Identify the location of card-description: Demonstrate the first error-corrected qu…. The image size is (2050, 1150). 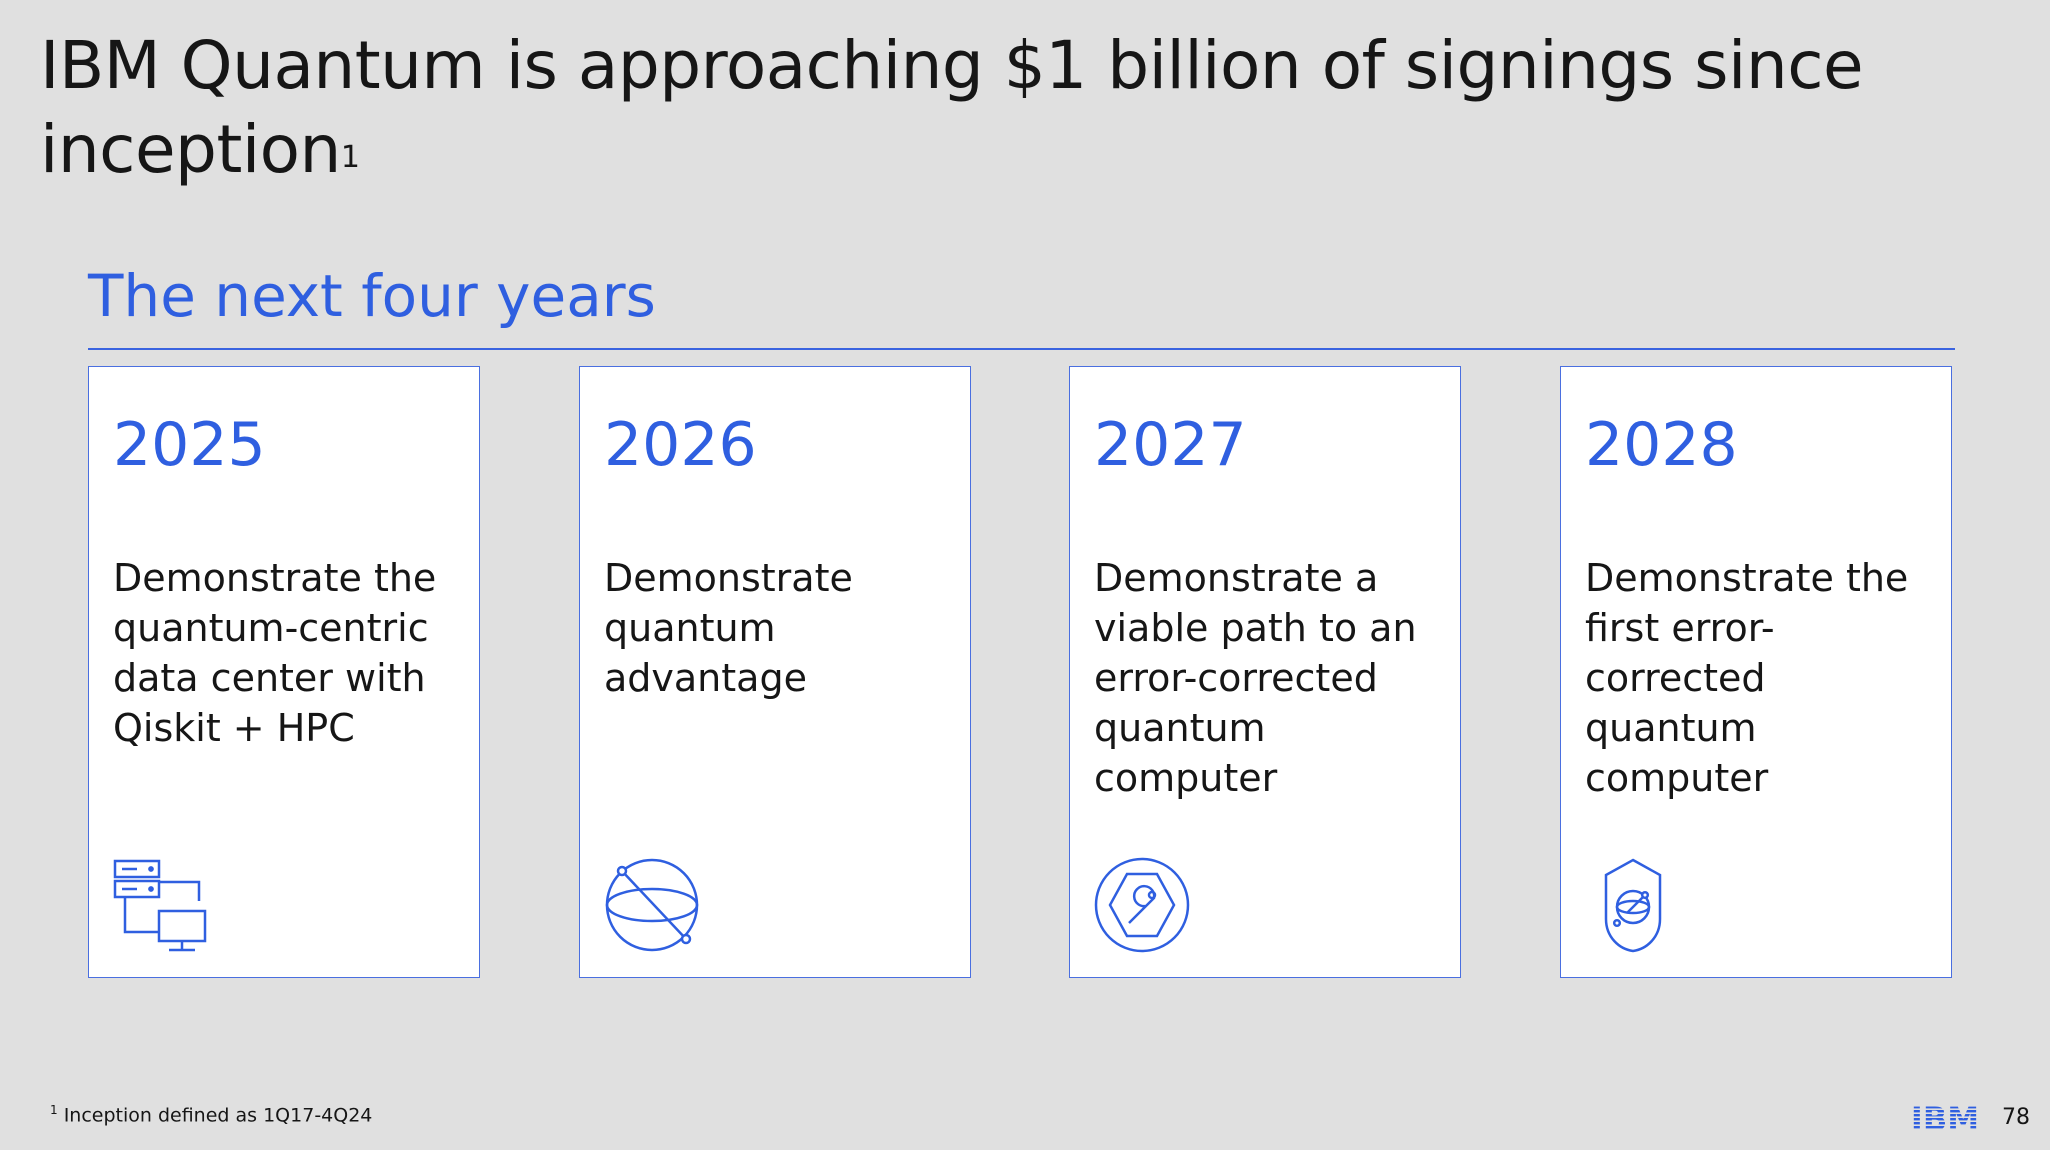
(1747, 678).